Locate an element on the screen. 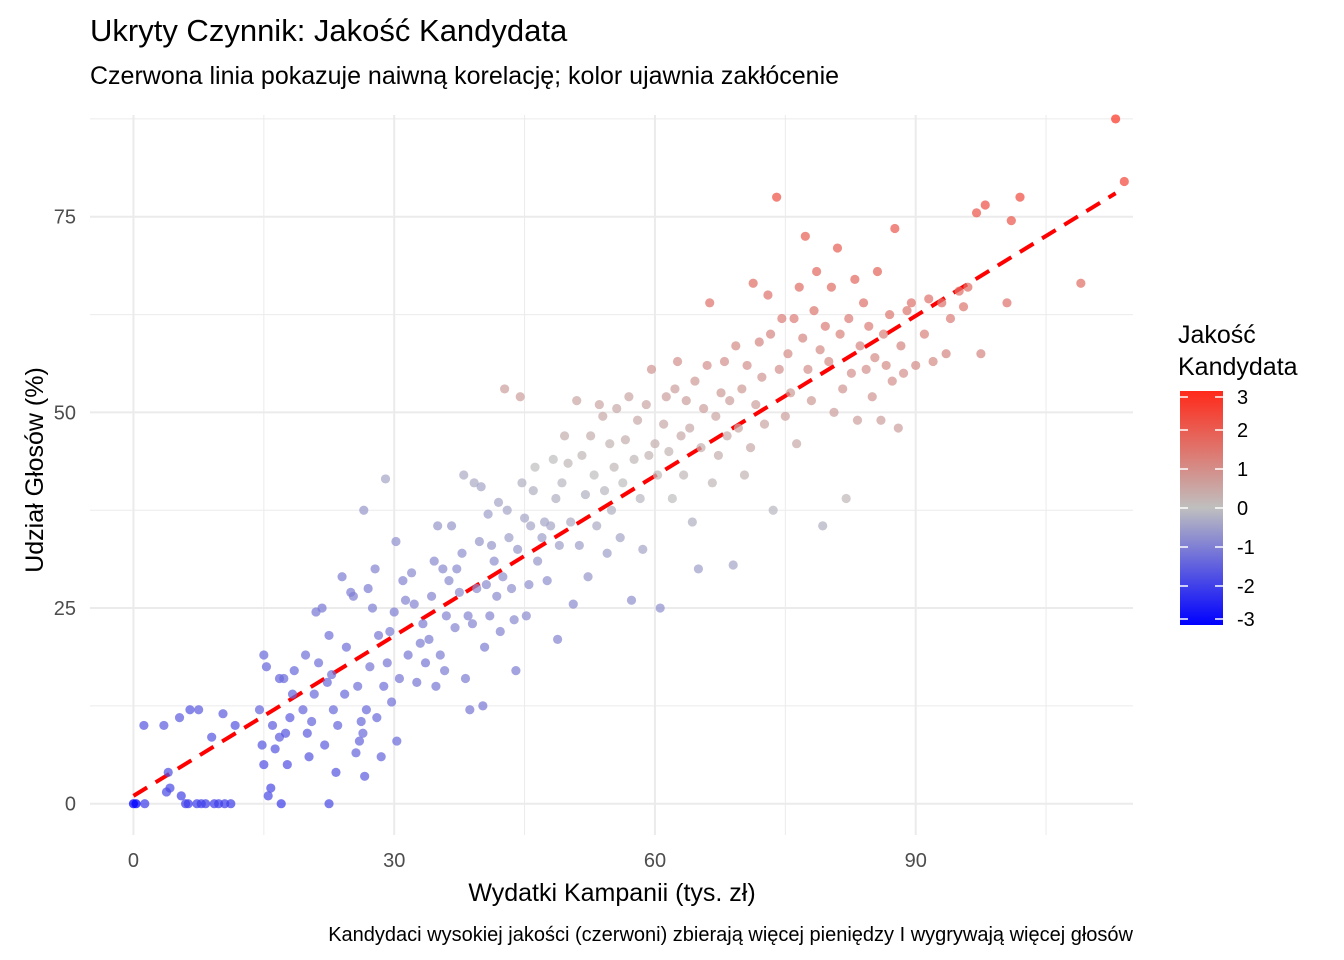 Image resolution: width=1344 pixels, height=960 pixels. x-tick-label: 60 is located at coordinates (655, 861).